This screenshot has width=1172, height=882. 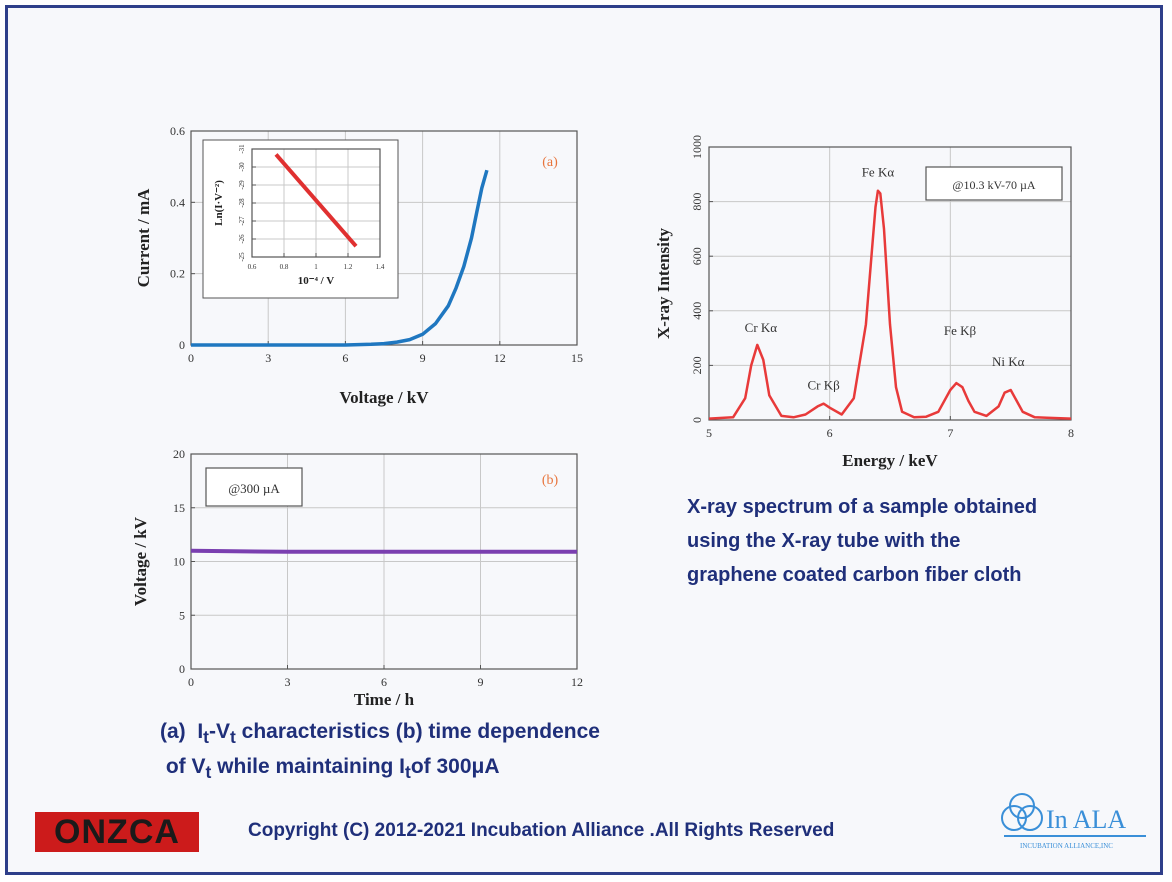 What do you see at coordinates (697, 365) in the screenshot?
I see `y-tick-label: 200` at bounding box center [697, 365].